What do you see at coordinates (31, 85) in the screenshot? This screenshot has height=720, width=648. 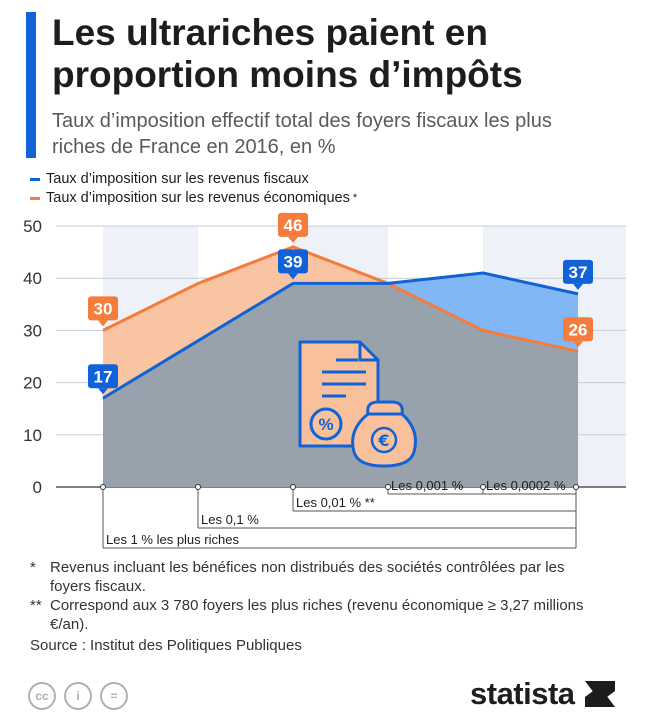 I see `title-accent-bar` at bounding box center [31, 85].